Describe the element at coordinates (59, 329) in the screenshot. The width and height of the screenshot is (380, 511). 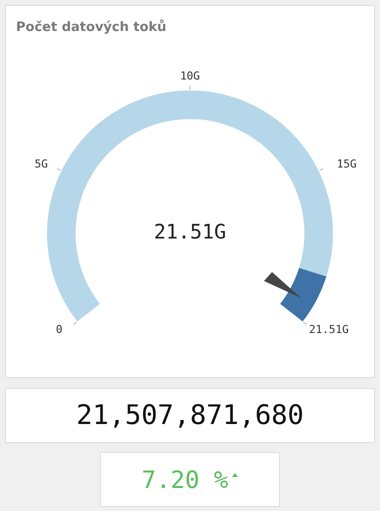
I see `text: 0` at that location.